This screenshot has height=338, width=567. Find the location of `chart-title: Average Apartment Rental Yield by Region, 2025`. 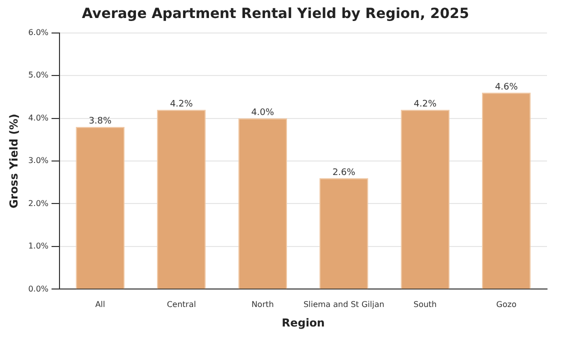

chart-title: Average Apartment Rental Yield by Region, 2025 is located at coordinates (276, 14).